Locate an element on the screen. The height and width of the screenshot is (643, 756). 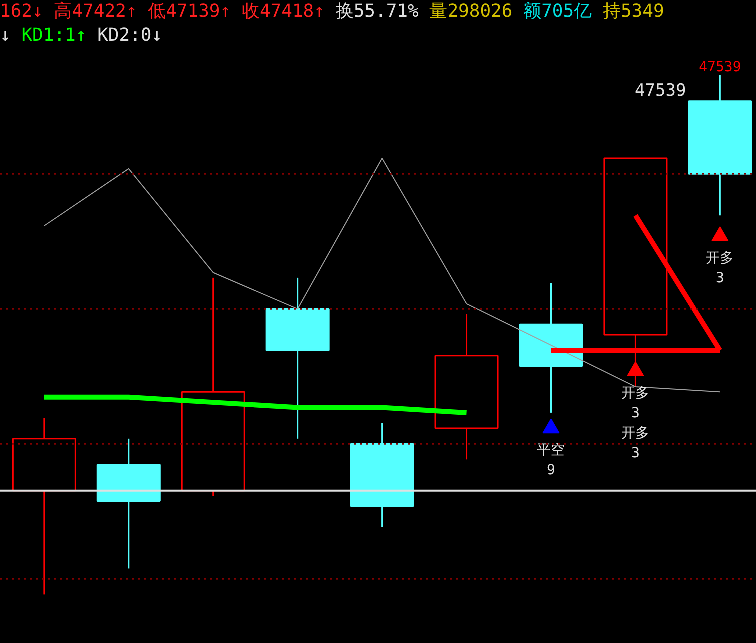
text: 额705亿 is located at coordinates (558, 11).